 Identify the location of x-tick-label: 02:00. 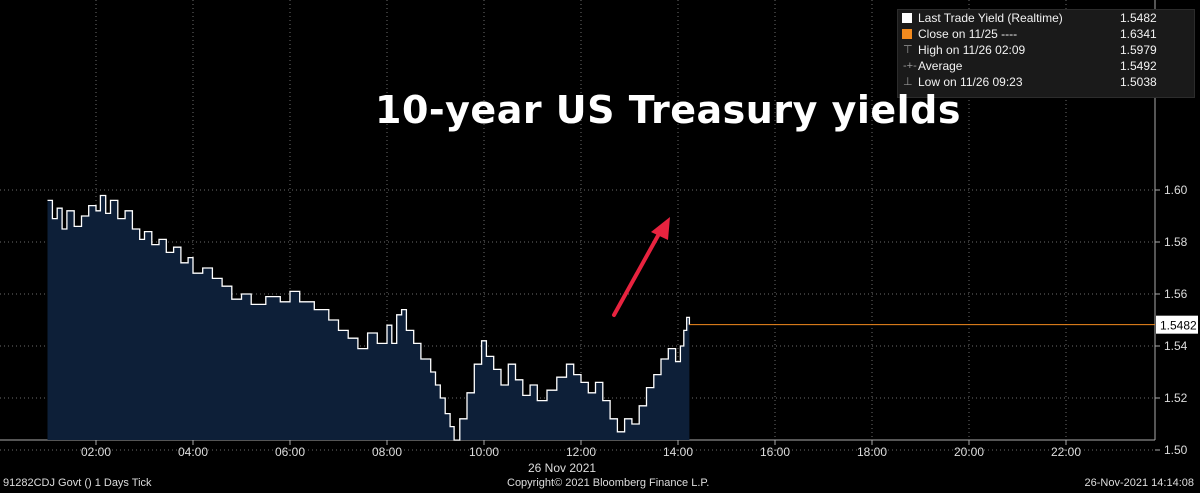
(96, 452).